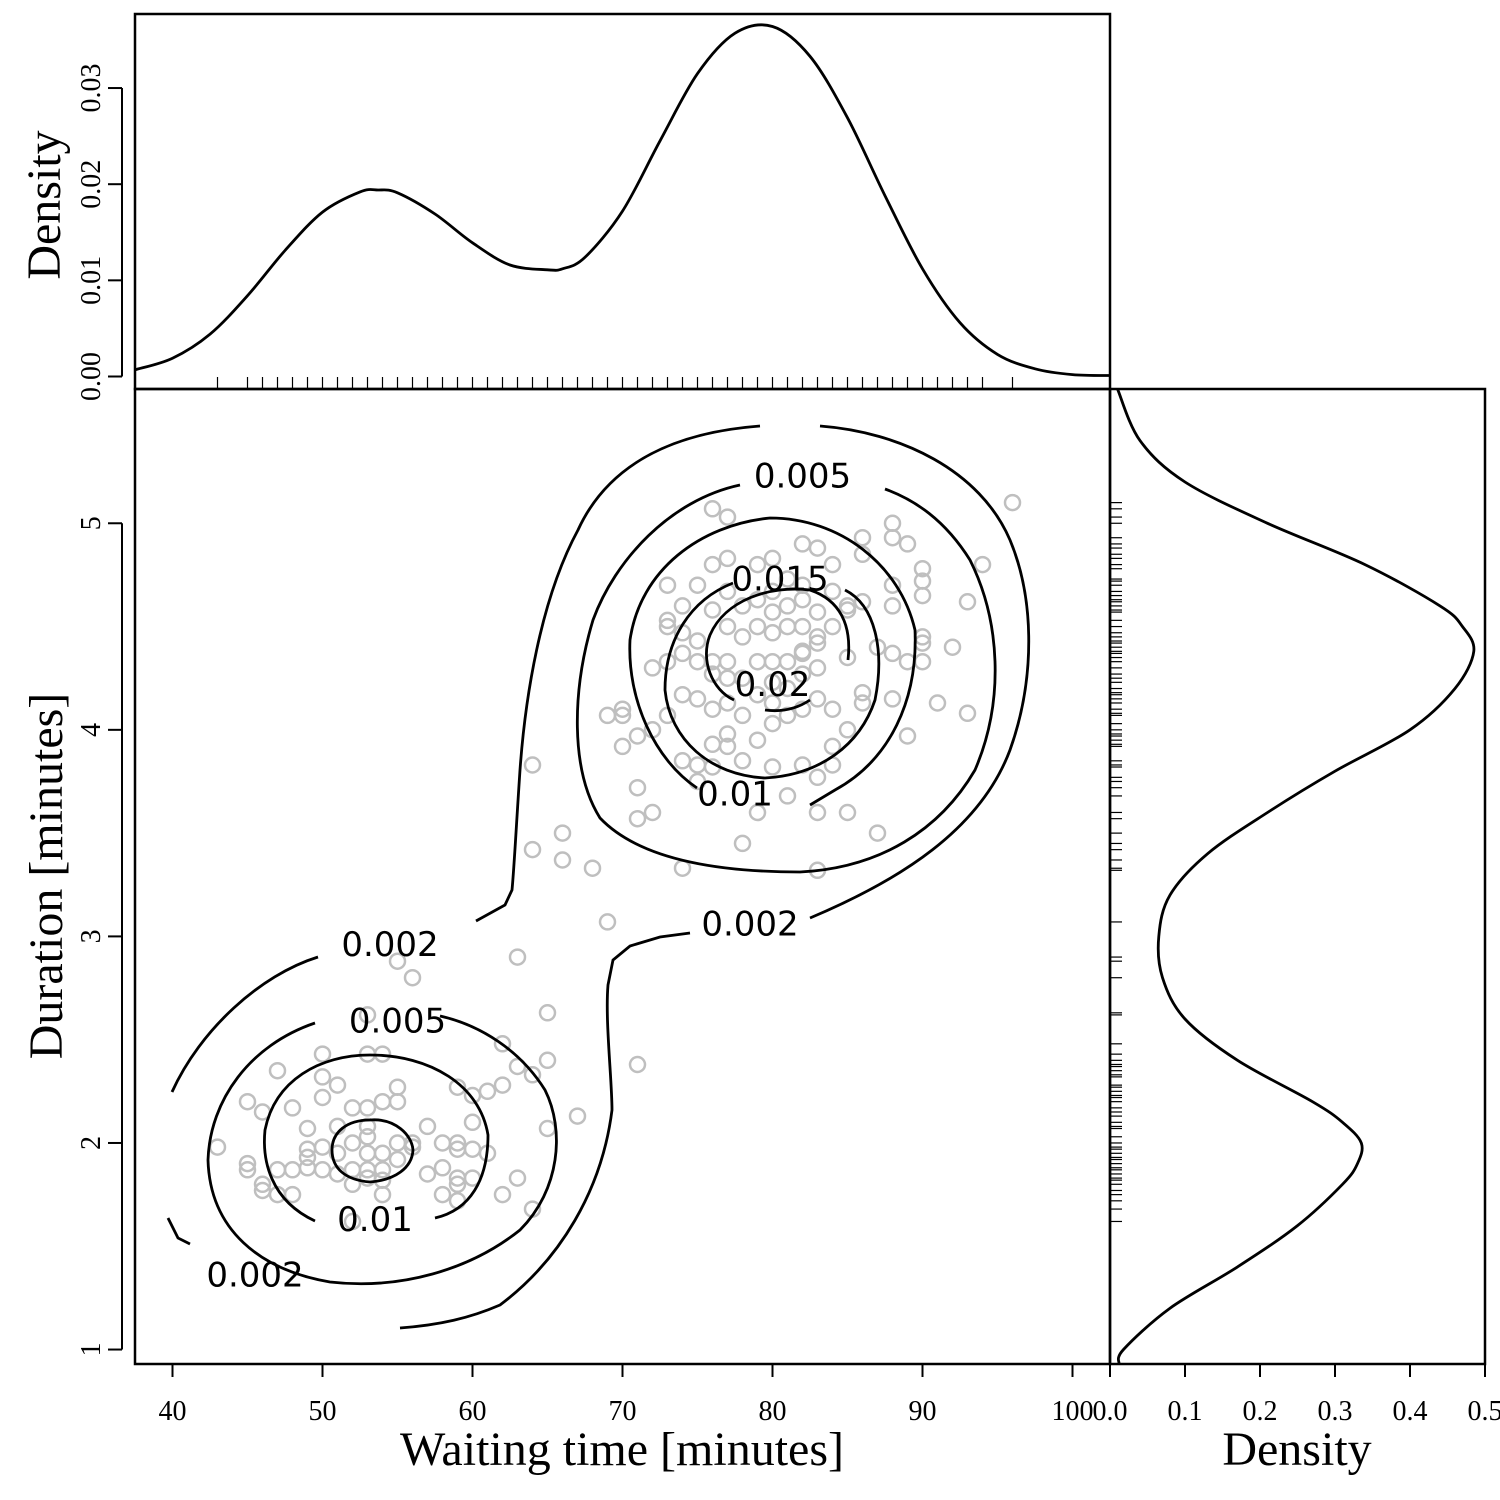  Describe the element at coordinates (1073, 1411) in the screenshot. I see `x-tick-label: 100` at that location.